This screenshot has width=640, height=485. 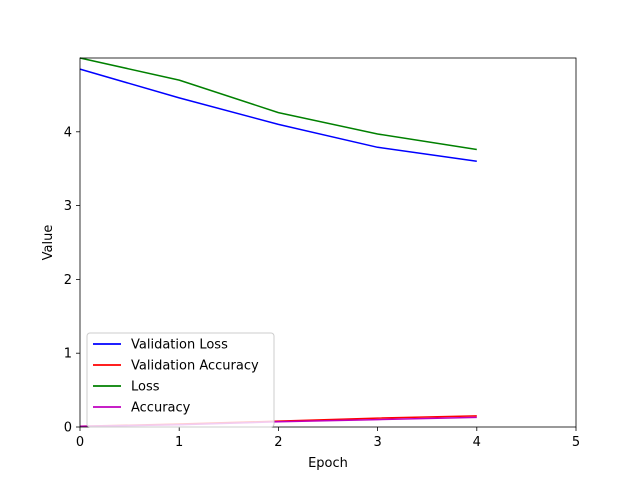 I want to click on y-tick-label: 4, so click(x=68, y=132).